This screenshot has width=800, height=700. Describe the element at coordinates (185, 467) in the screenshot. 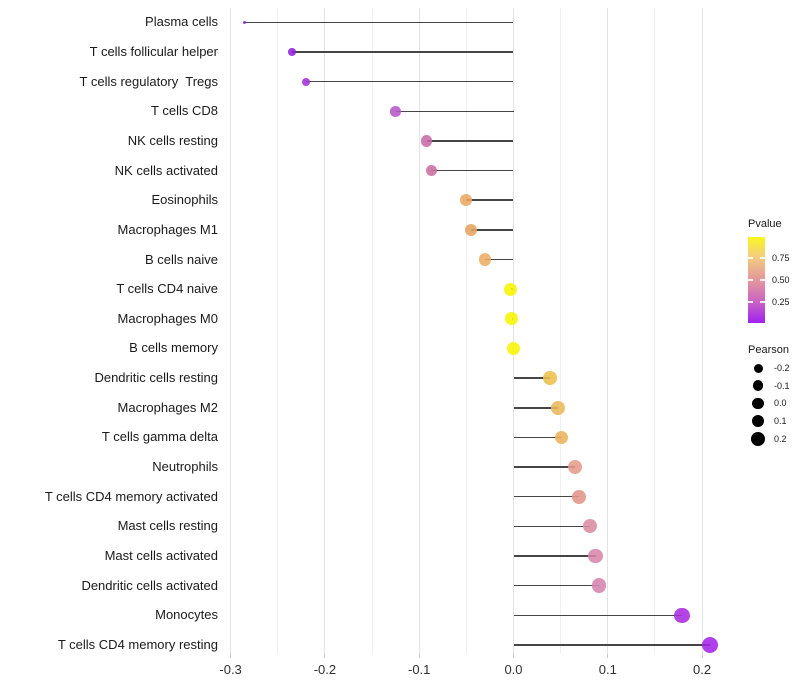

I see `y-axis-label: Neutrophils` at that location.